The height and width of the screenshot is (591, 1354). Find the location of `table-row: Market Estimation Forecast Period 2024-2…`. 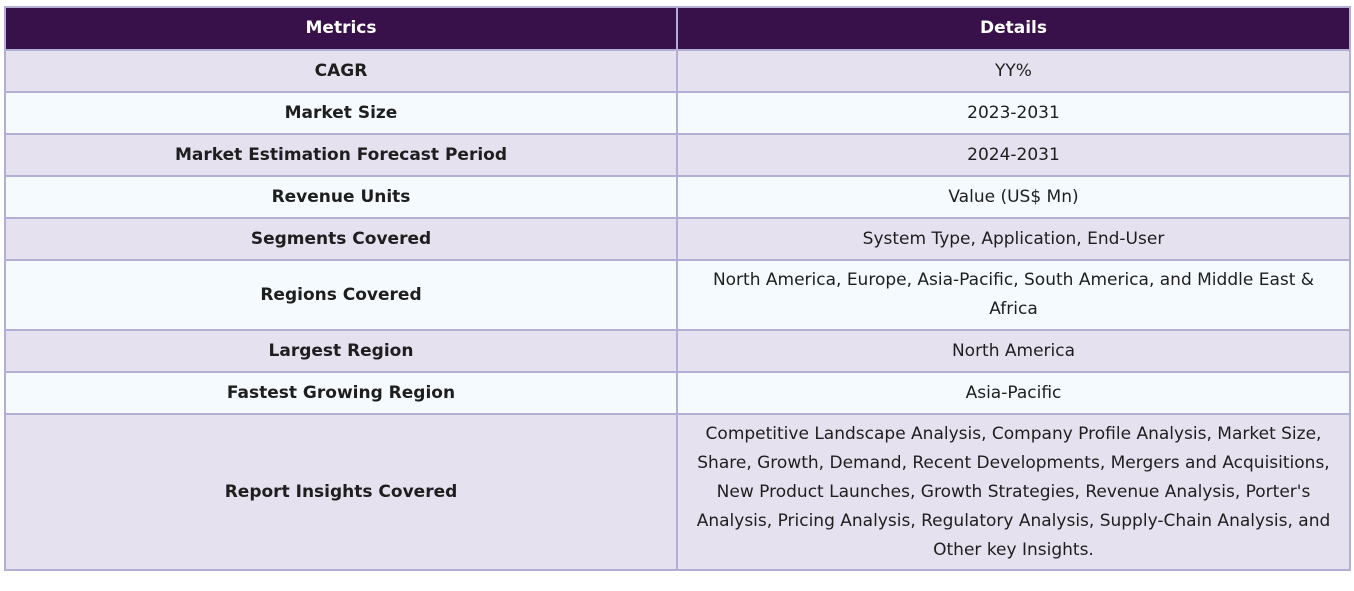

table-row: Market Estimation Forecast Period 2024-2… is located at coordinates (677, 155).